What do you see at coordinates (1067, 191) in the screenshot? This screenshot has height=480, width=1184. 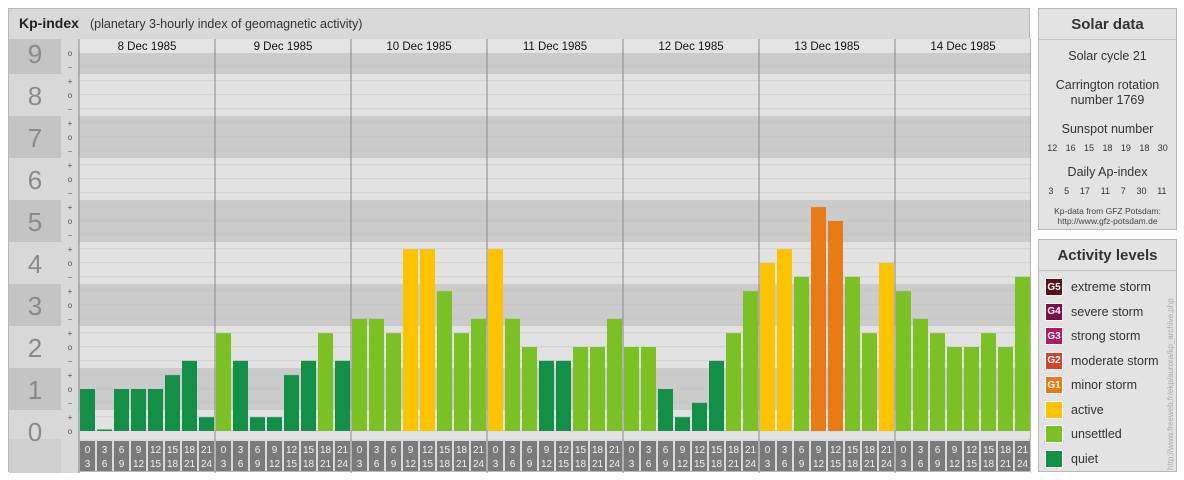 I see `ap-value-1: 5` at bounding box center [1067, 191].